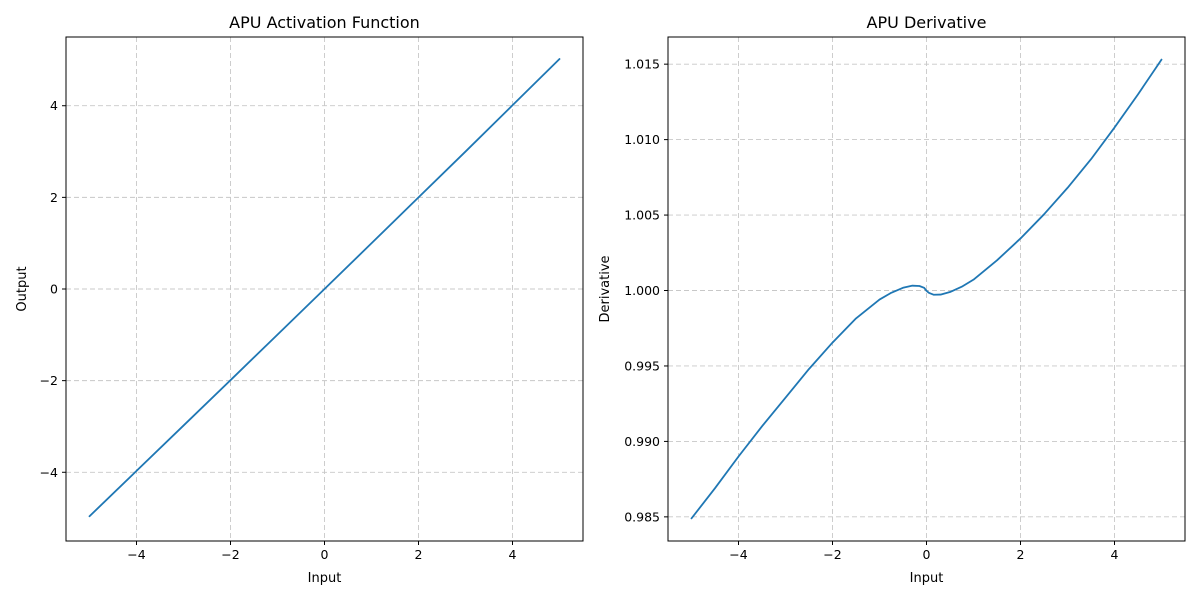 Image resolution: width=1200 pixels, height=600 pixels. What do you see at coordinates (642, 365) in the screenshot?
I see `y-tick-label: 0.995` at bounding box center [642, 365].